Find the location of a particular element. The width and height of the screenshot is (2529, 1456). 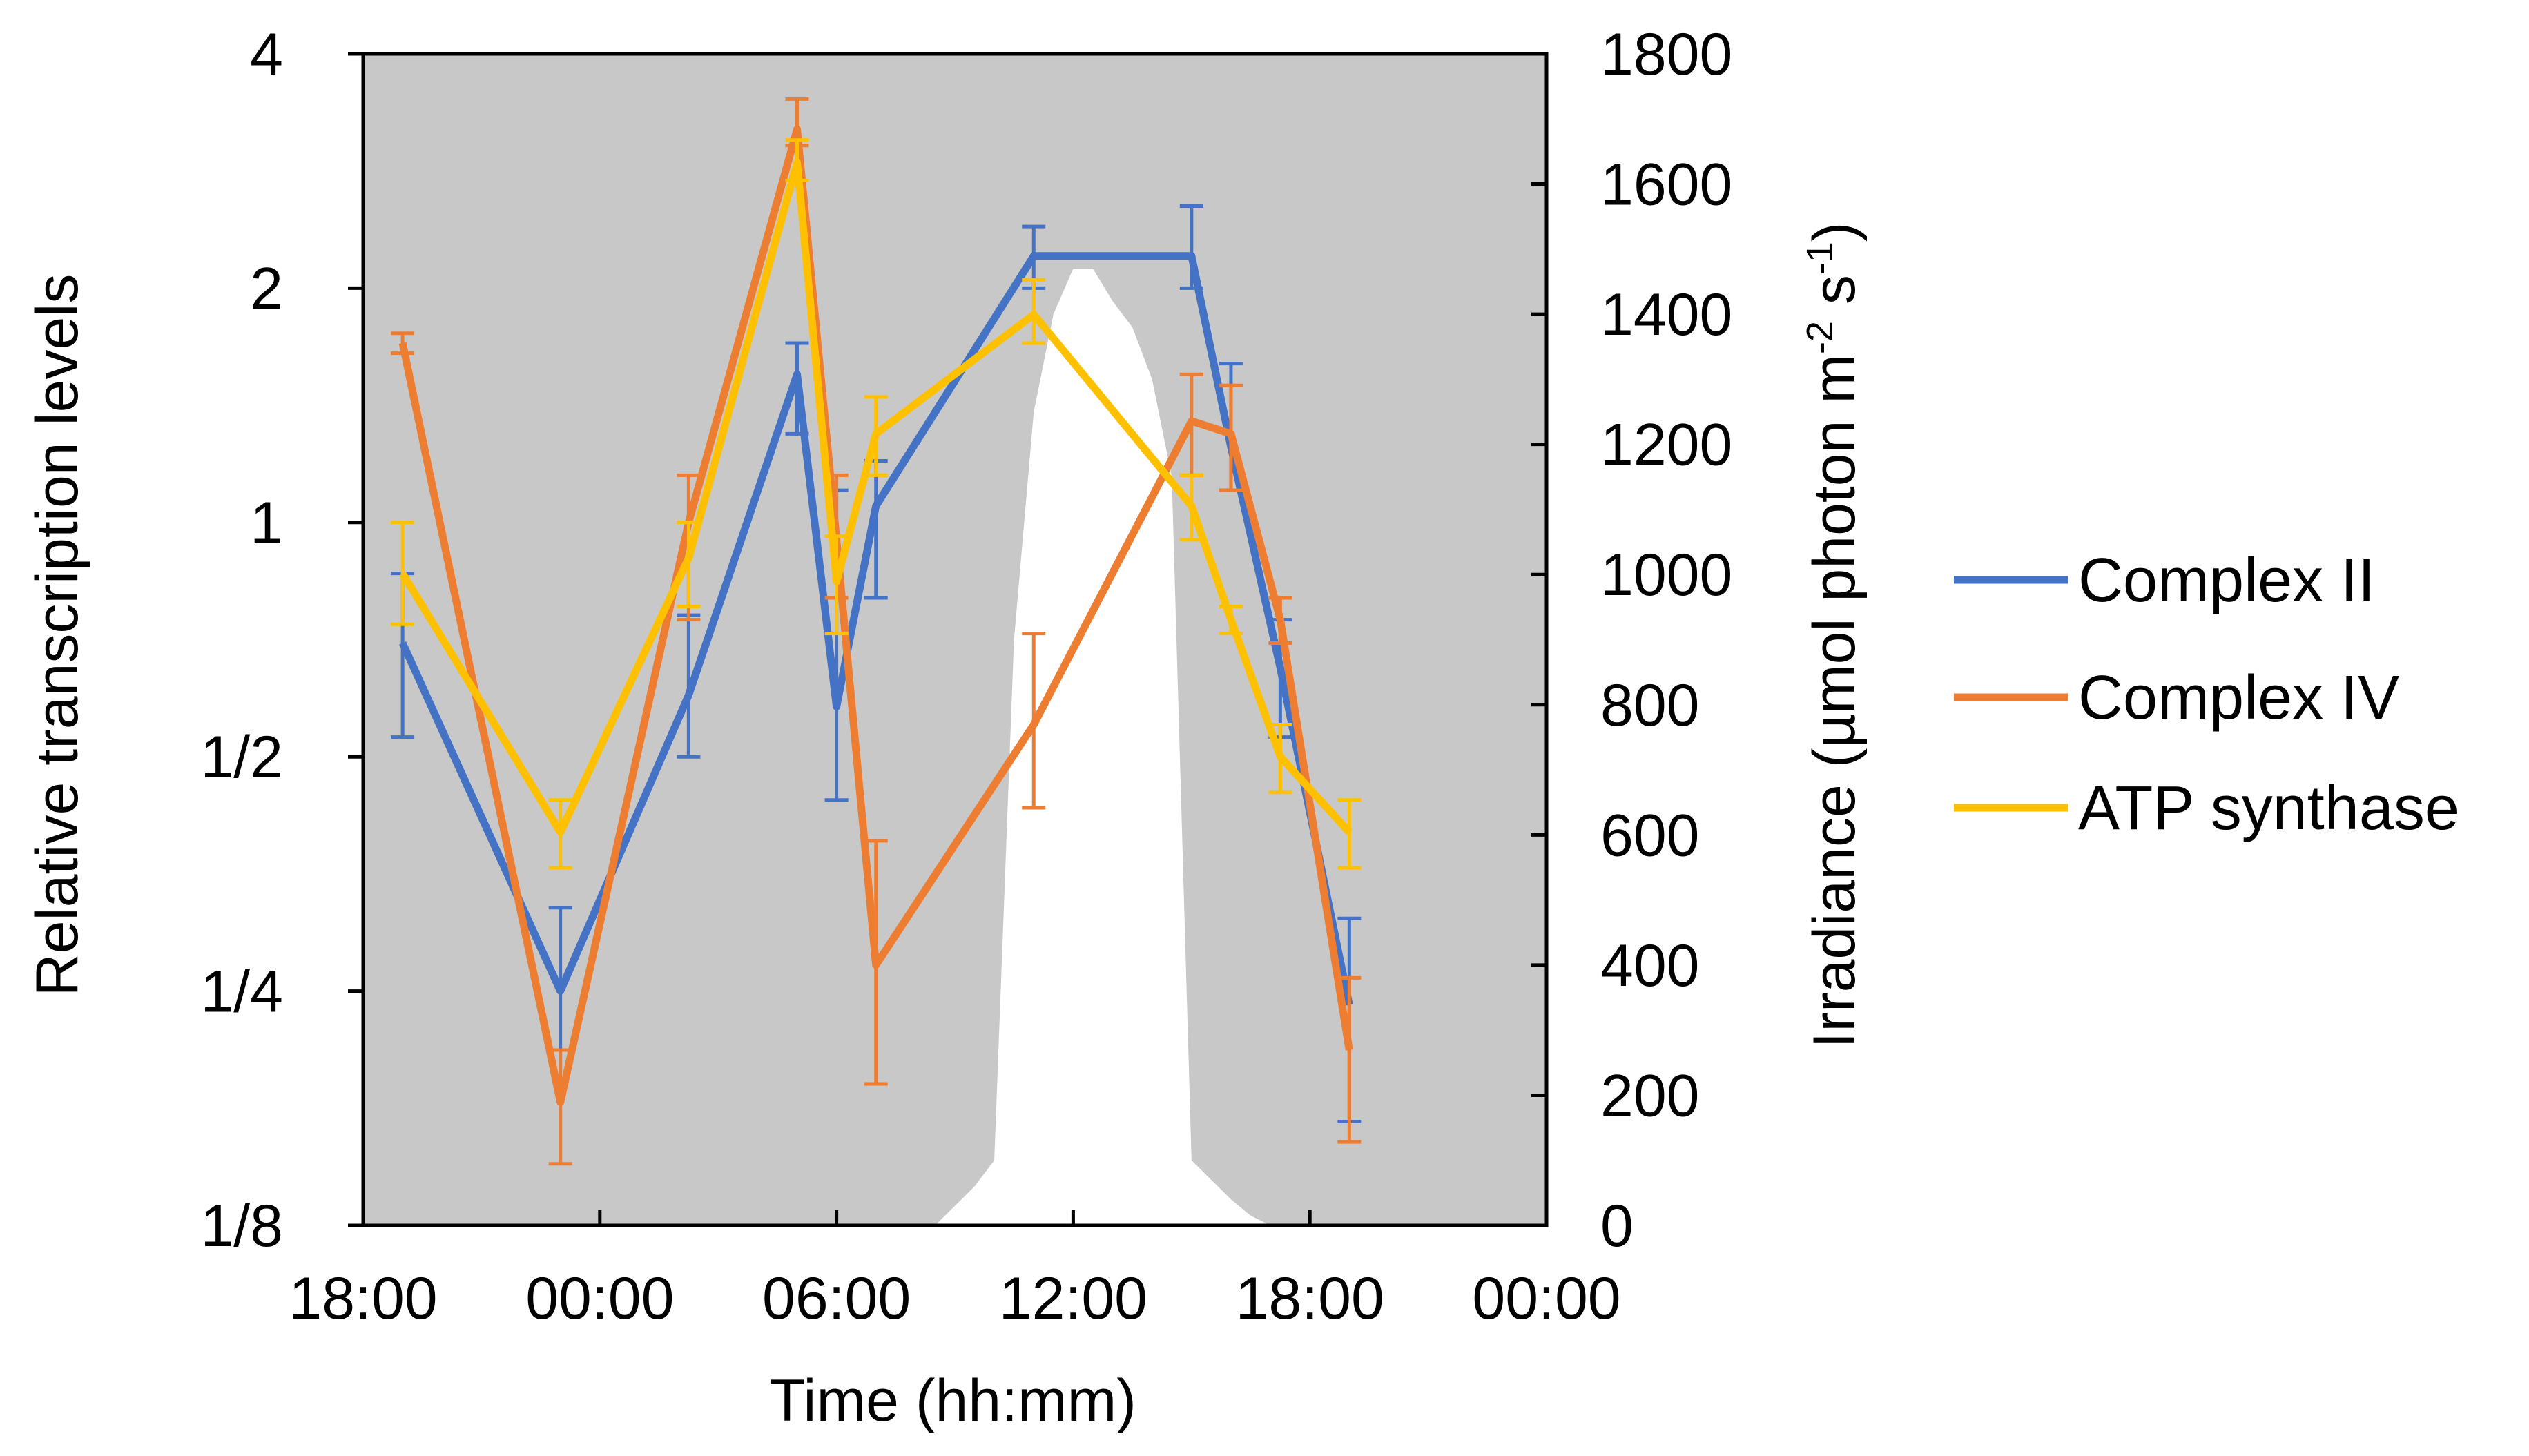

y2-axis-title-part-2: s is located at coordinates (1835, 298).